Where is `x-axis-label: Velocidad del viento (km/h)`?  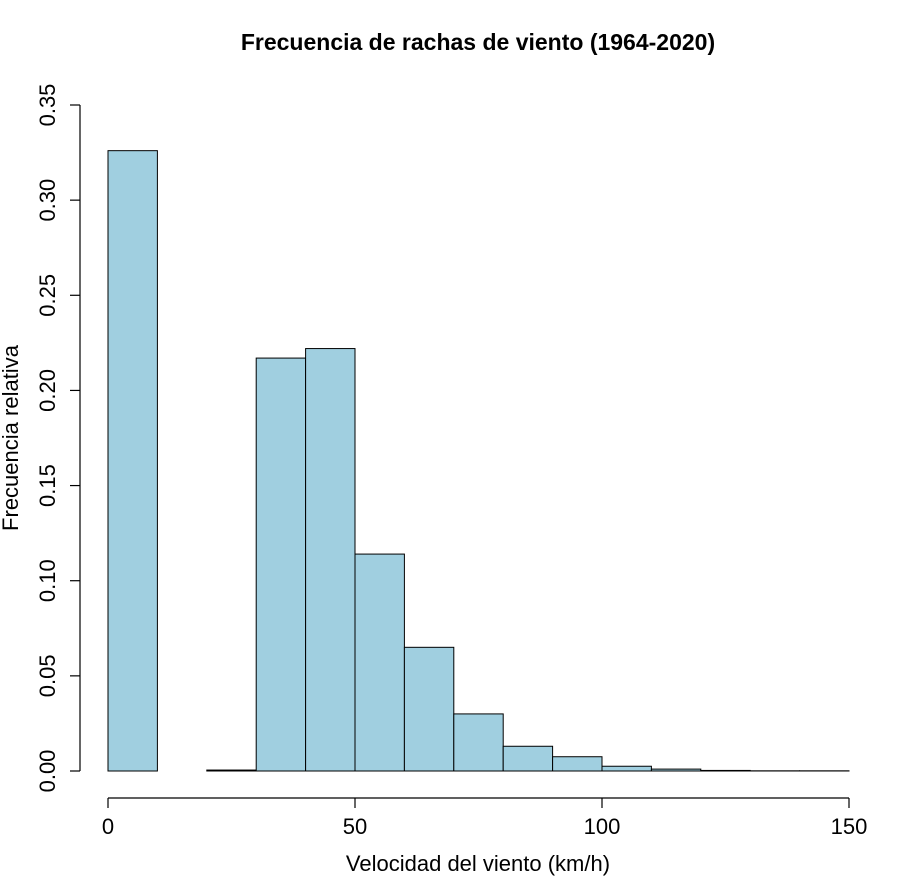 x-axis-label: Velocidad del viento (km/h) is located at coordinates (478, 863).